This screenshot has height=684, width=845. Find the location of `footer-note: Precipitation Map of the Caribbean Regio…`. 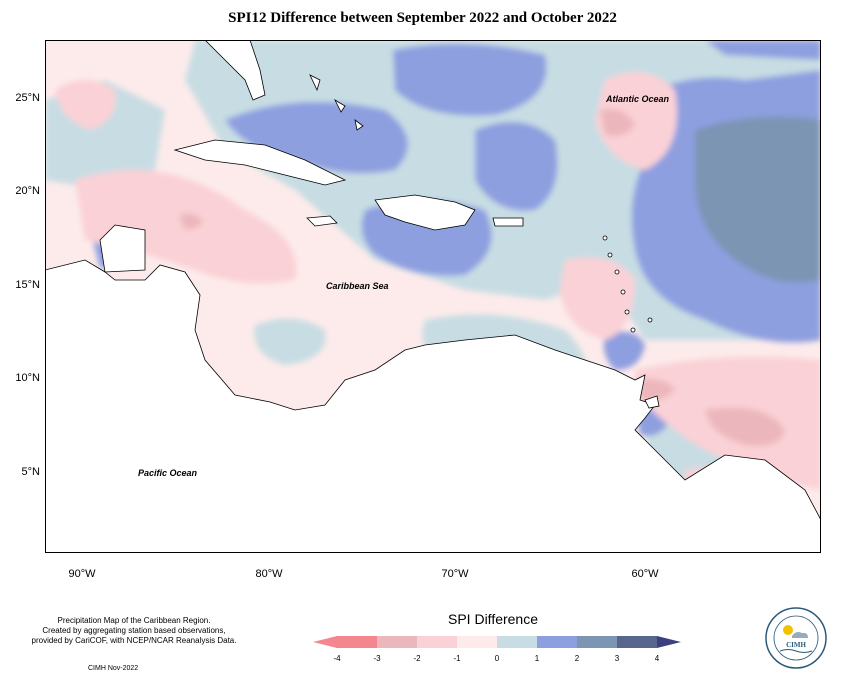

footer-note: Precipitation Map of the Caribbean Regio… is located at coordinates (134, 631).